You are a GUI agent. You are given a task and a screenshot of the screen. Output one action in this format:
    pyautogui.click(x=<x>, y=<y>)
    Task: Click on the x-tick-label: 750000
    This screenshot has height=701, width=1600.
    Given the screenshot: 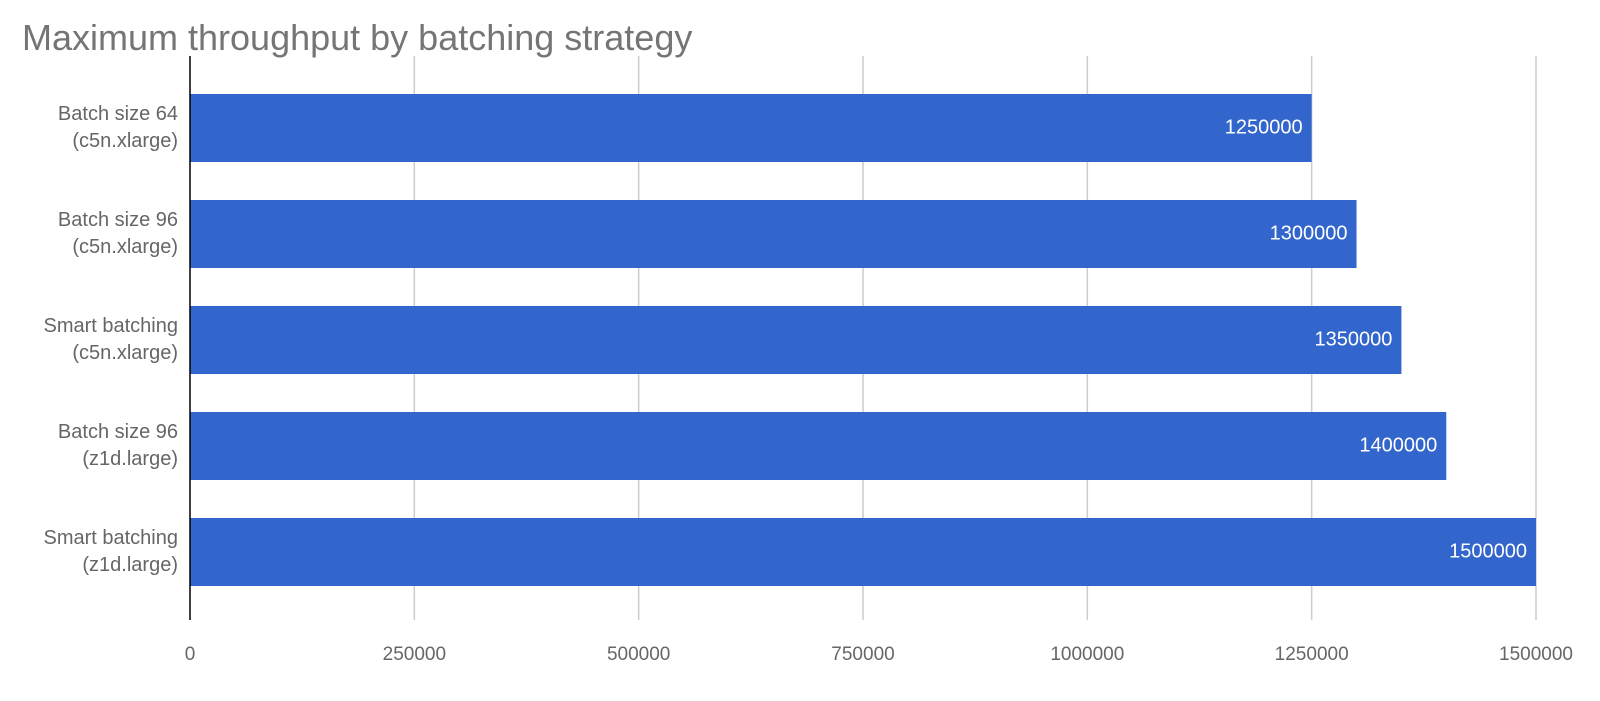 What is the action you would take?
    pyautogui.click(x=862, y=654)
    